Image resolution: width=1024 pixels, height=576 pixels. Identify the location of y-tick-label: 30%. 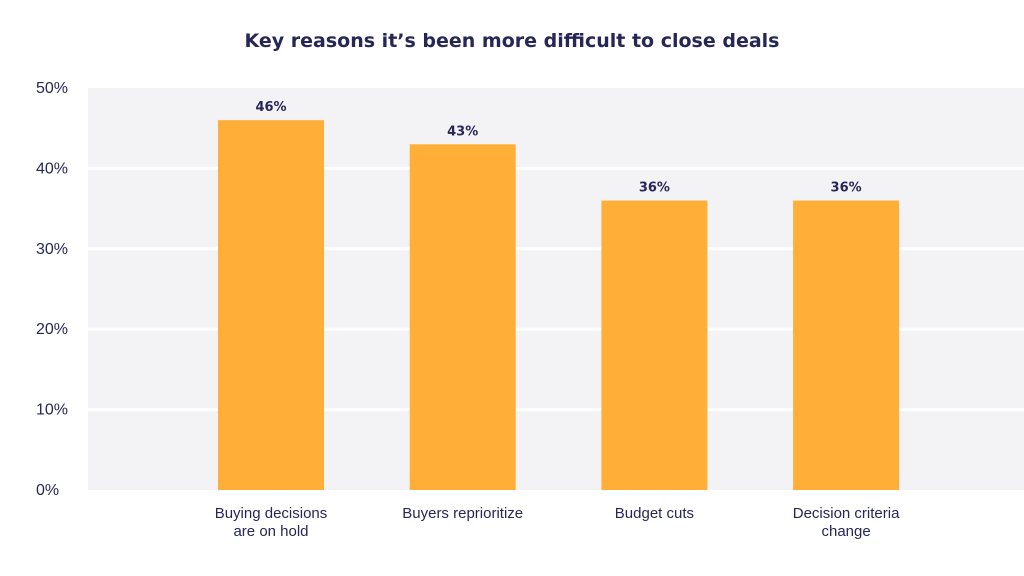
(52, 249).